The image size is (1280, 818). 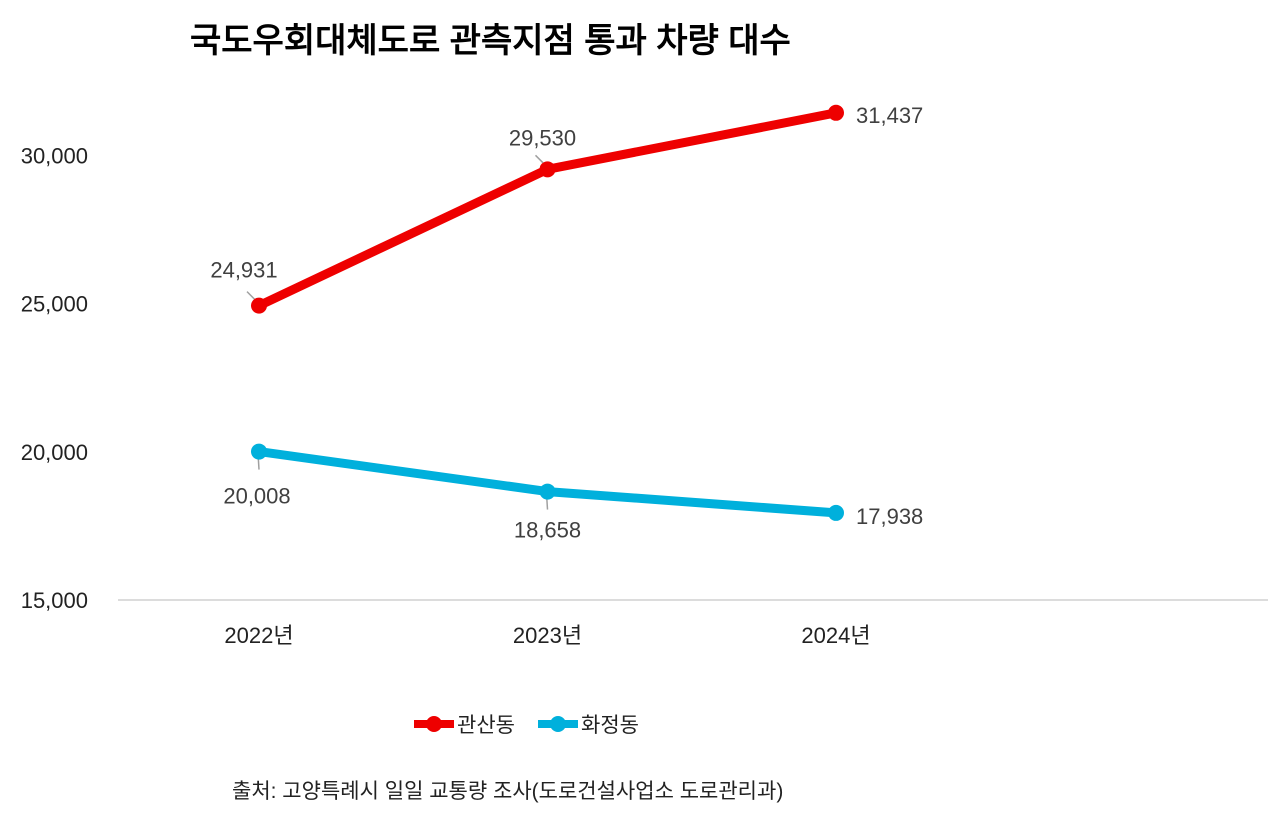 I want to click on legend-label: 화정동, so click(x=610, y=725).